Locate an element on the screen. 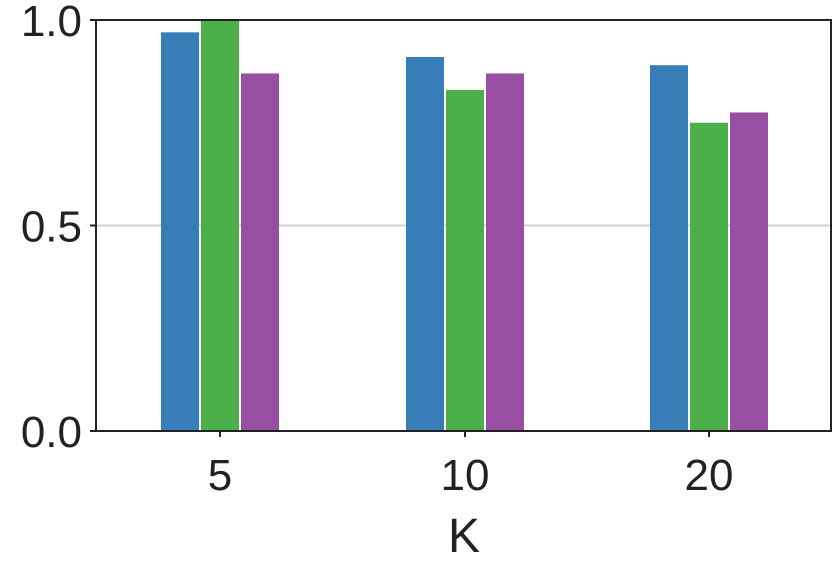 This screenshot has height=564, width=832. y-tick-label-0: 0.0 is located at coordinates (51, 432).